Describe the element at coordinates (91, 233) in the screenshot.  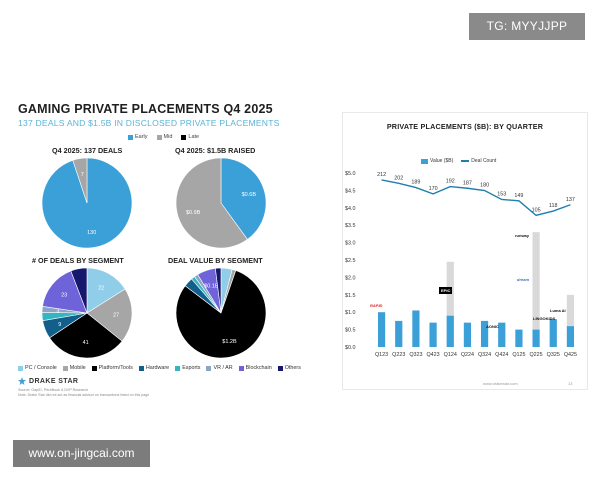
I see `pie-data-label: 130` at that location.